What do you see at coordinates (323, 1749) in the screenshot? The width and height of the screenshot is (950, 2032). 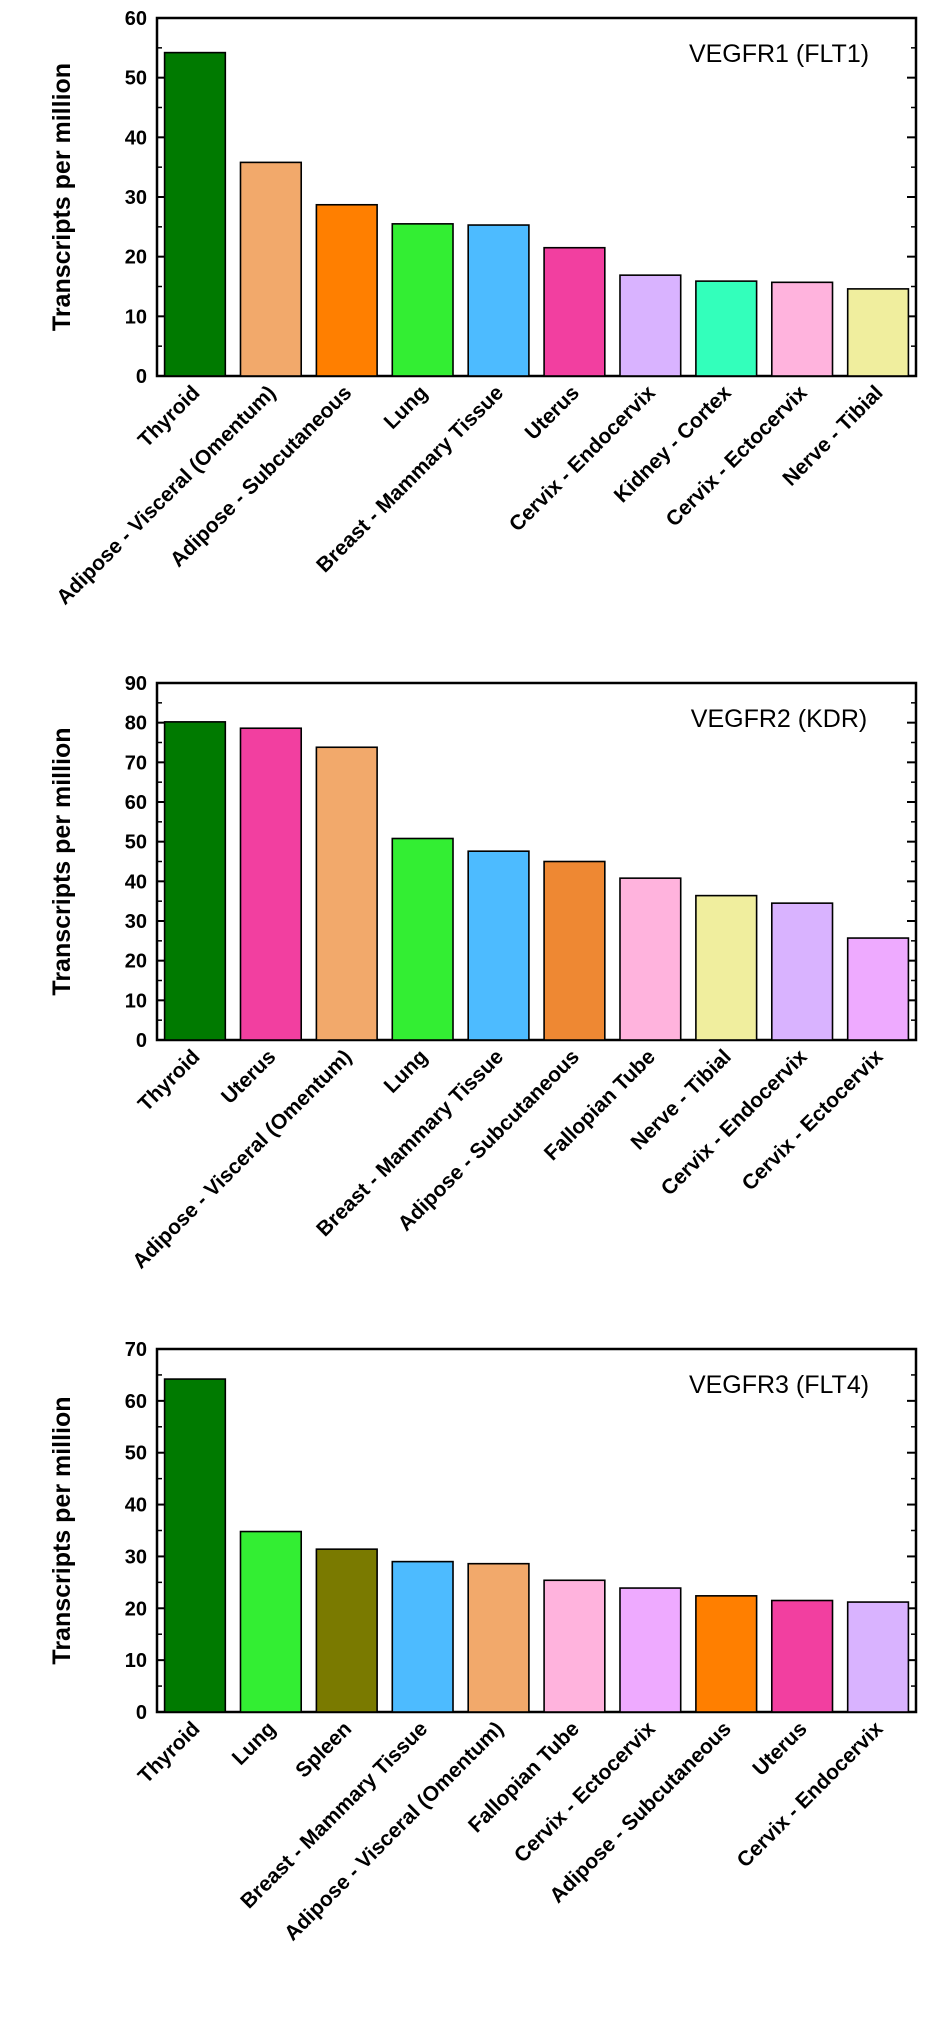 I see `category-label: Spleen` at bounding box center [323, 1749].